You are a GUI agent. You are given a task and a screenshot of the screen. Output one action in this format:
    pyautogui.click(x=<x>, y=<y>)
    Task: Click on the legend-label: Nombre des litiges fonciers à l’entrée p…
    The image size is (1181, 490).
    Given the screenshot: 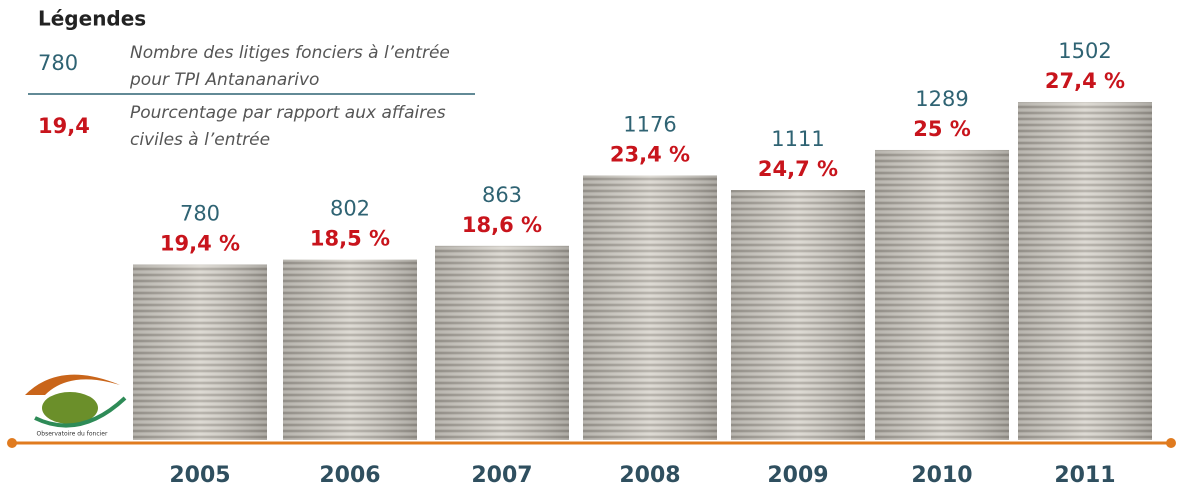 What is the action you would take?
    pyautogui.click(x=290, y=66)
    